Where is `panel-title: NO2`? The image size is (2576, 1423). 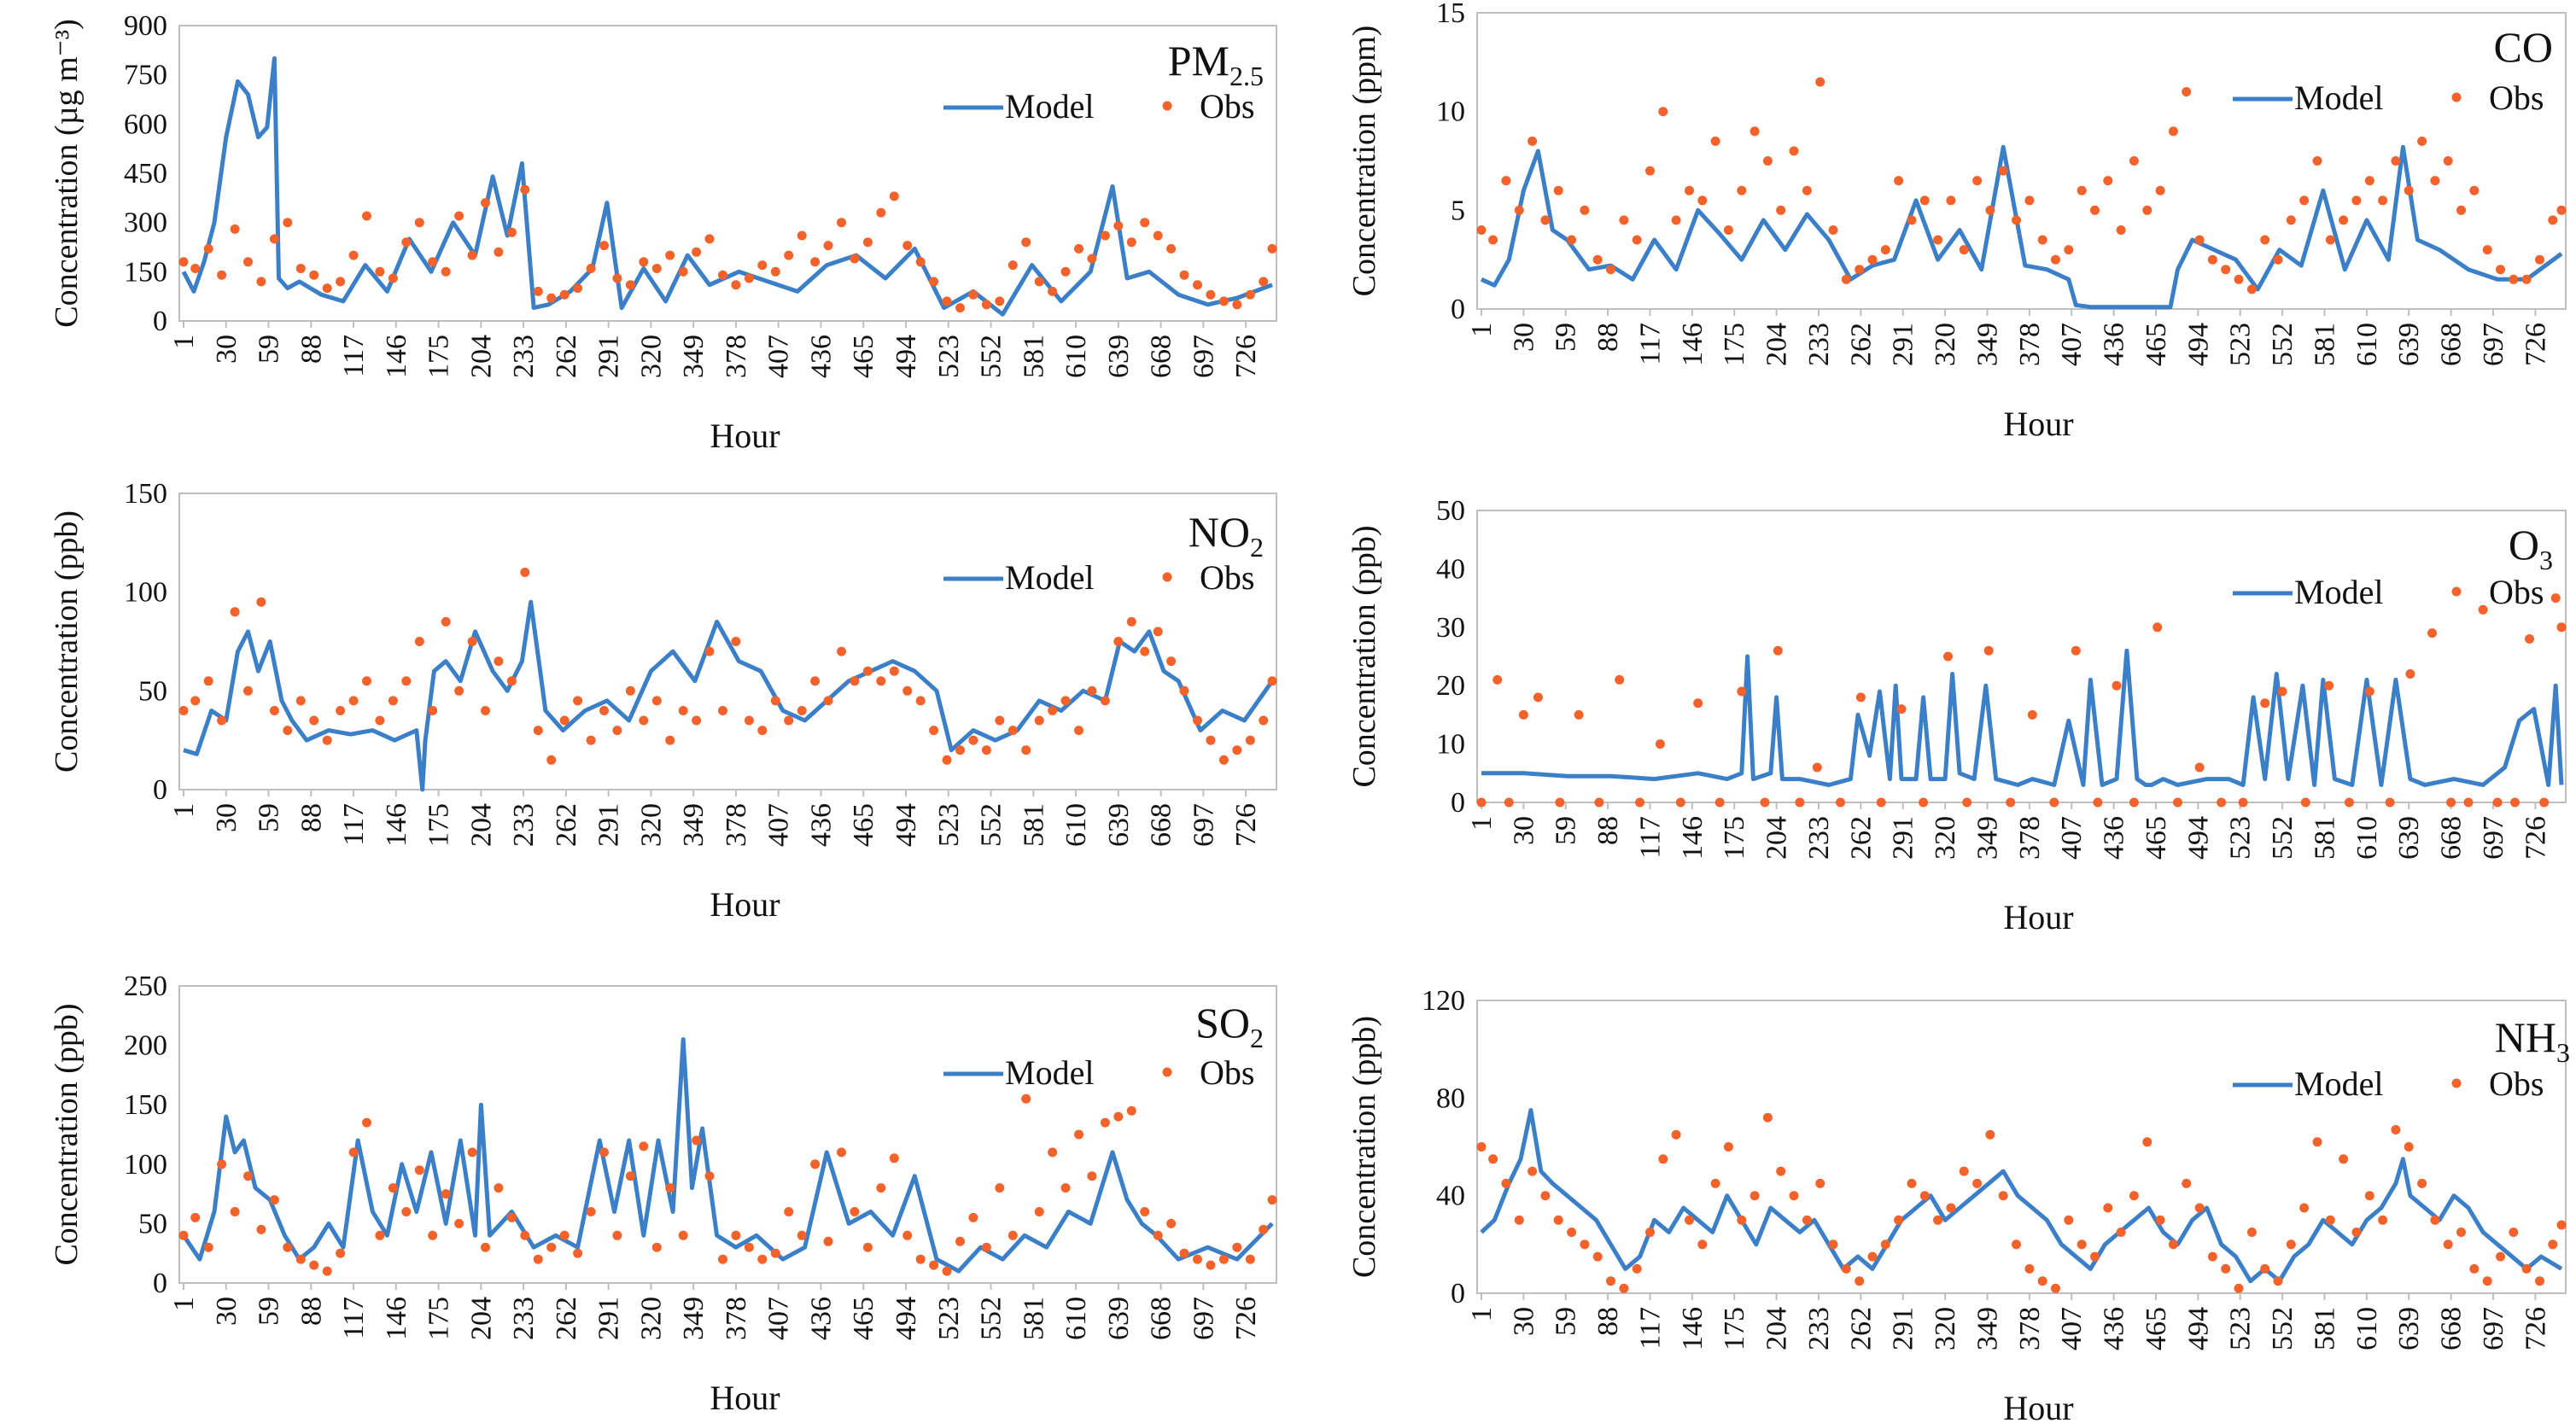
panel-title: NO2 is located at coordinates (1226, 535).